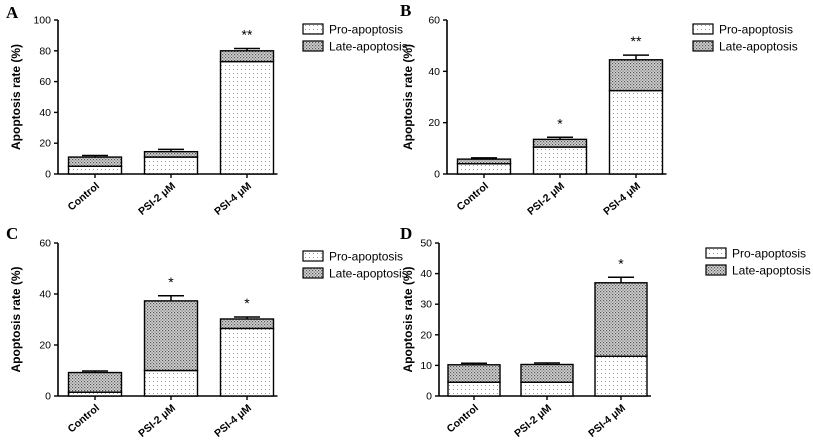  I want to click on y-tick-label: 50, so click(426, 244).